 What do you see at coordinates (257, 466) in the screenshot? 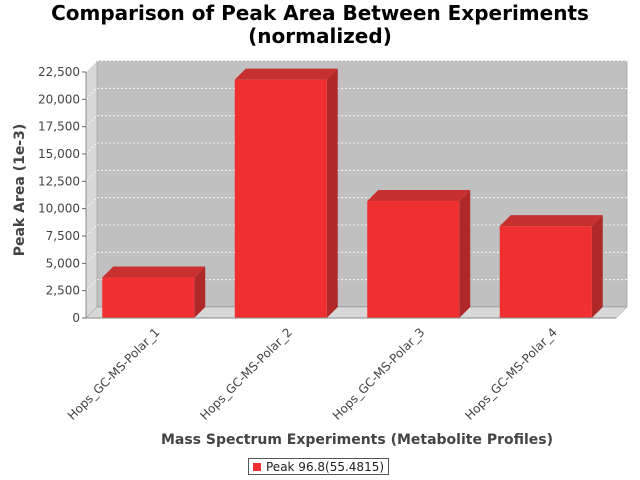
I see `legend-swatch` at bounding box center [257, 466].